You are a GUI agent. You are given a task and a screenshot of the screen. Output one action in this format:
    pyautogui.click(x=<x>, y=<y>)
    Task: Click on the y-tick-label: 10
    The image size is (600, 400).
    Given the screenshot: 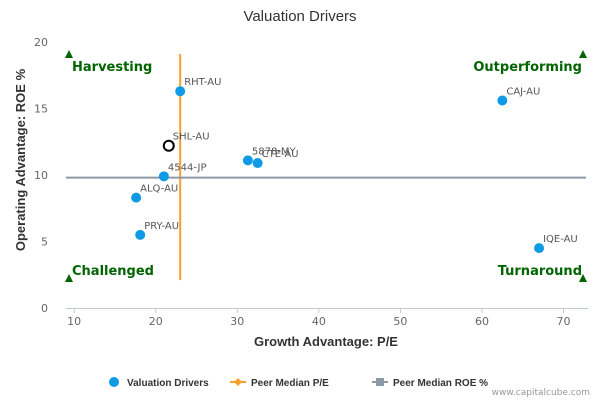 What is the action you would take?
    pyautogui.click(x=41, y=175)
    